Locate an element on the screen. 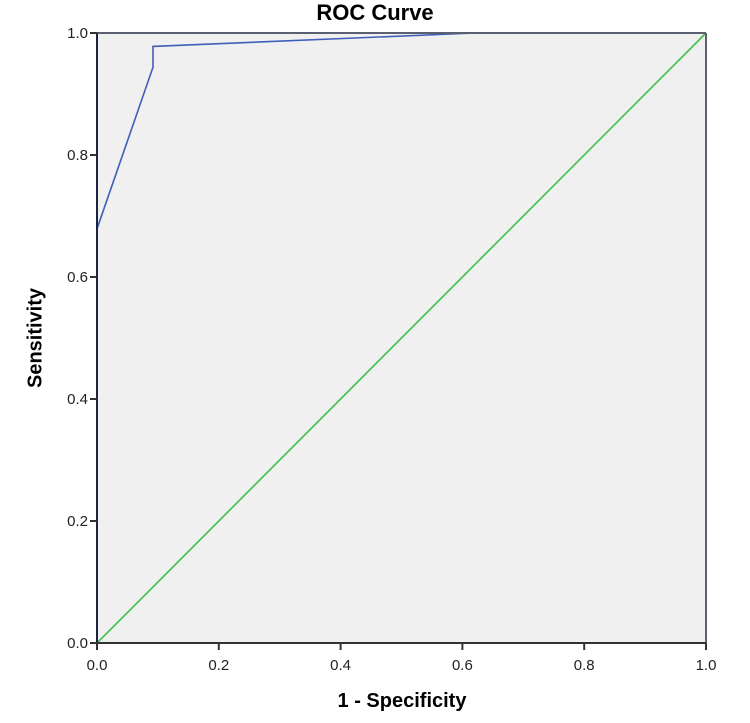  x-tick-label: 0.4 is located at coordinates (340, 665).